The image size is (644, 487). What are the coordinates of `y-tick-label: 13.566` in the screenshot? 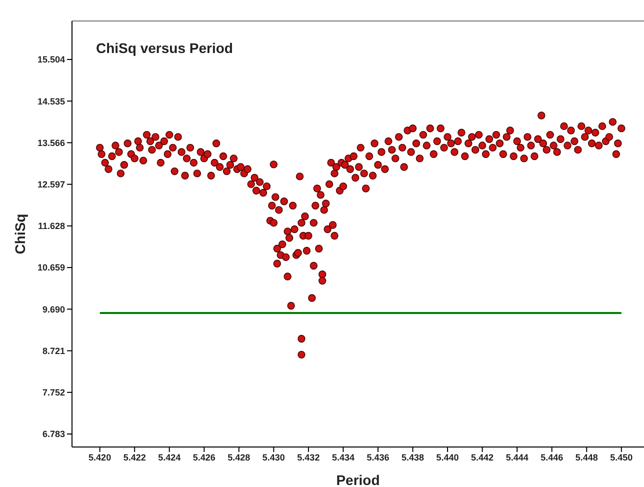 It's located at (51, 143).